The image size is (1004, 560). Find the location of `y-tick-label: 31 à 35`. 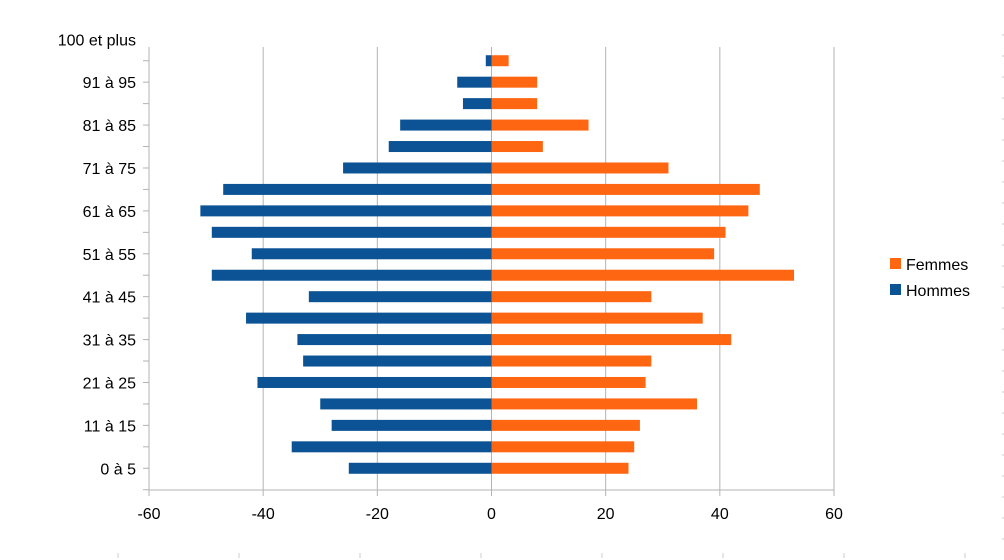

y-tick-label: 31 à 35 is located at coordinates (109, 341).